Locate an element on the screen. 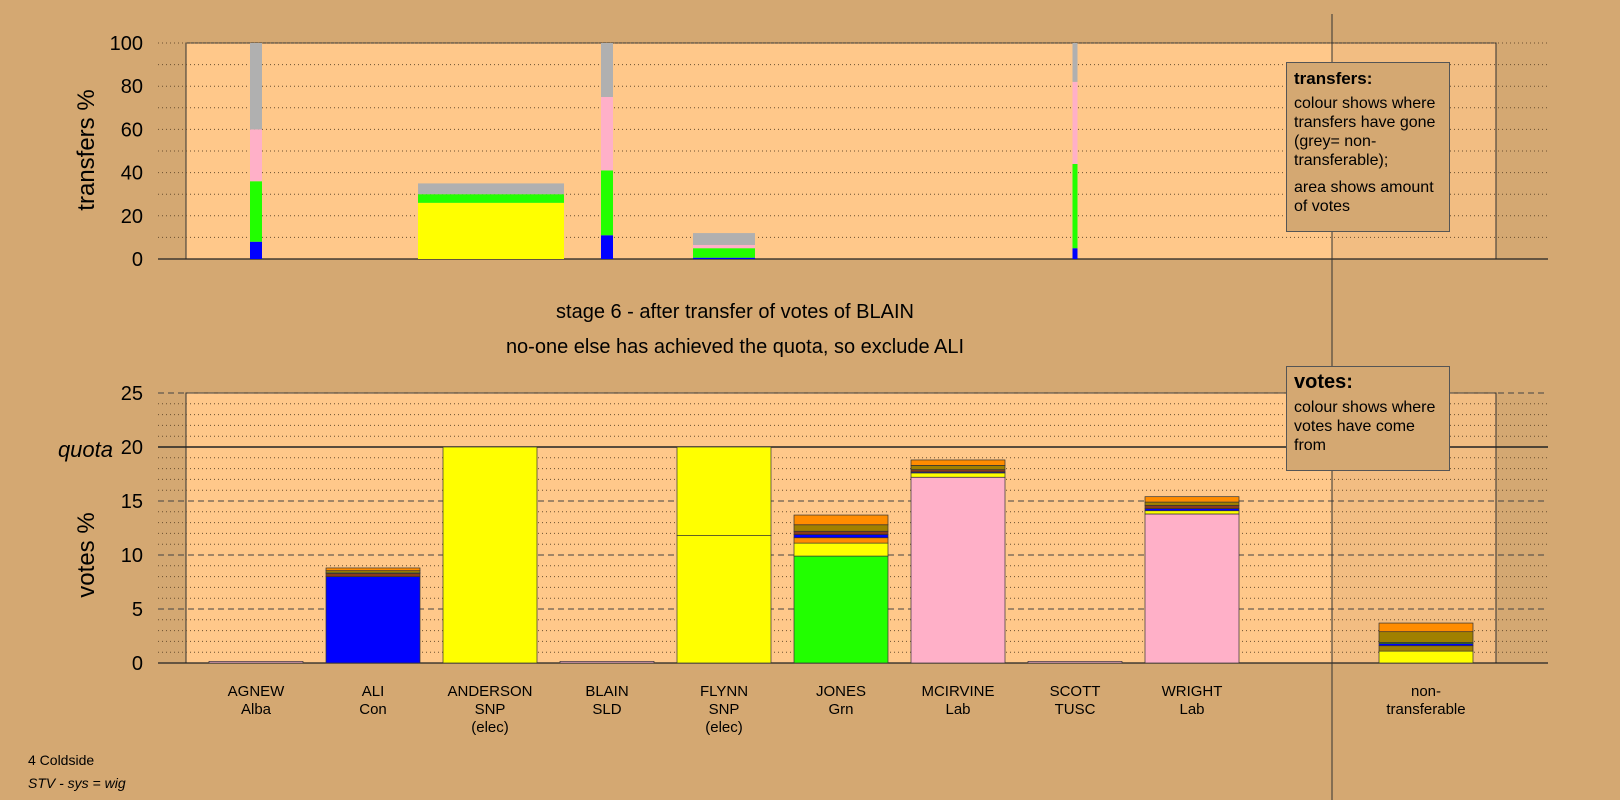 The width and height of the screenshot is (1620, 800). candidate-label-line: ANDERSON is located at coordinates (489, 691).